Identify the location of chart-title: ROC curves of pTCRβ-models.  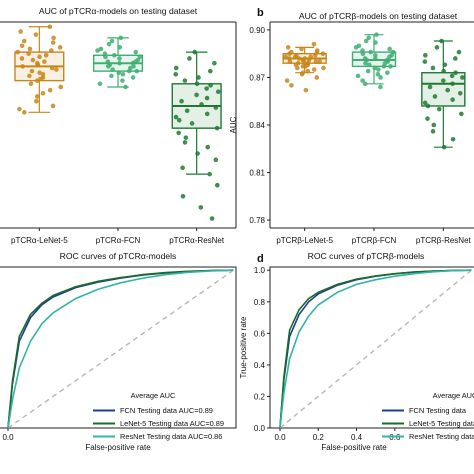
(366, 256).